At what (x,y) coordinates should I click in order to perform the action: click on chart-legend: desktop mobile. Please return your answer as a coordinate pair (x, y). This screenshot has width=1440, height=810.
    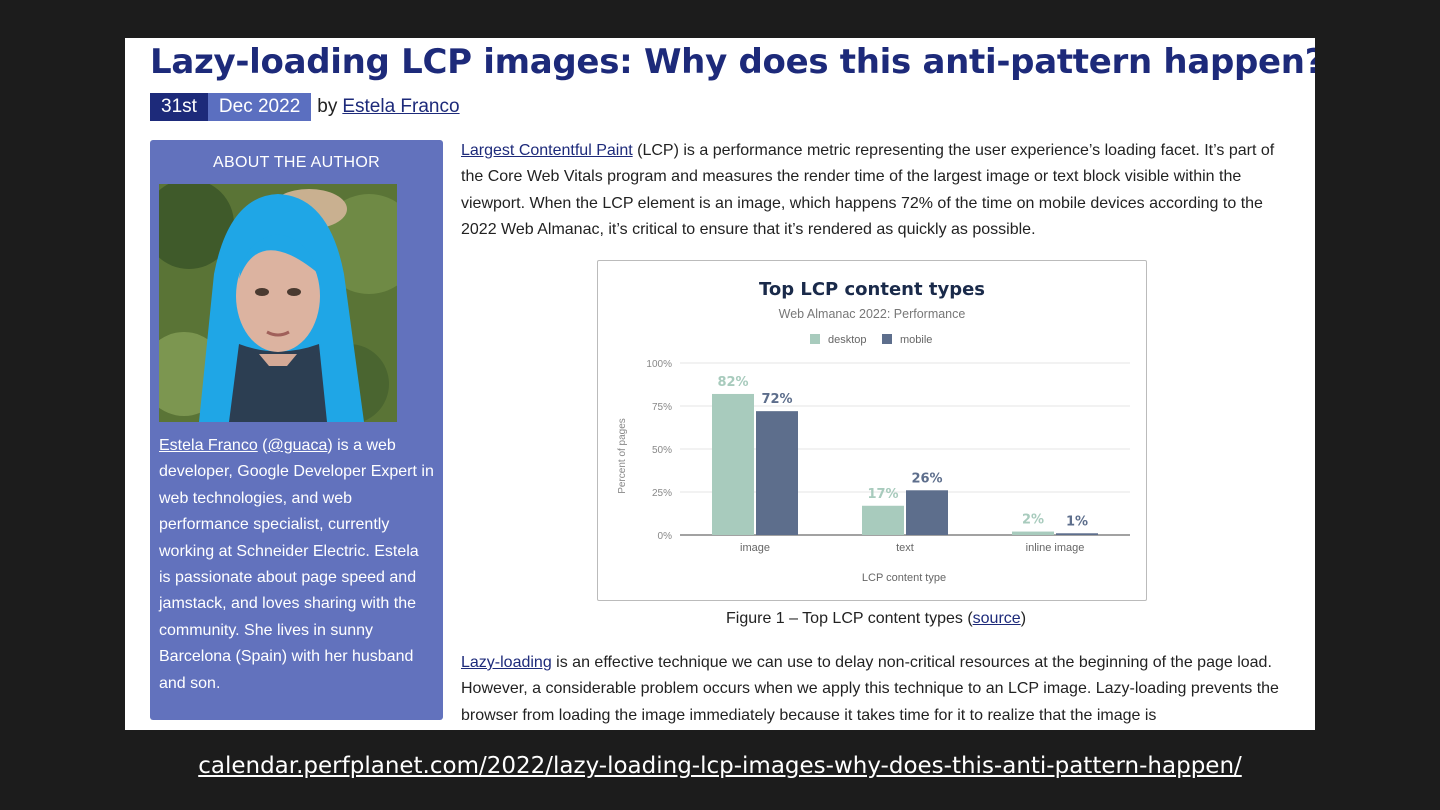
    Looking at the image, I should click on (871, 340).